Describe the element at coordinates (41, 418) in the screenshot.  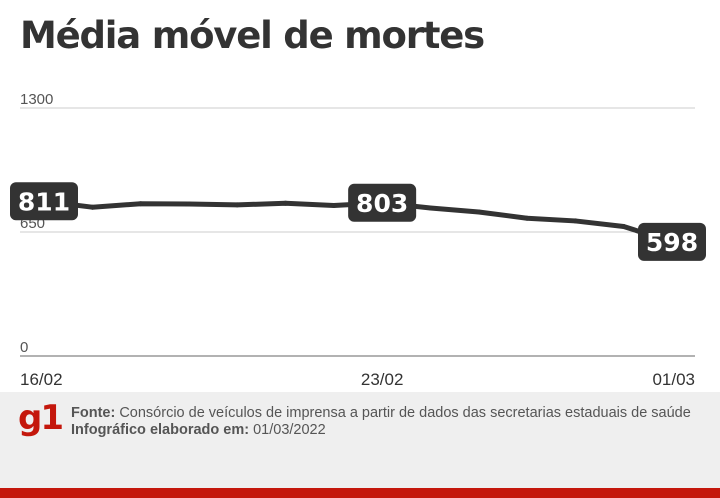
I see `g1-logo: g1` at that location.